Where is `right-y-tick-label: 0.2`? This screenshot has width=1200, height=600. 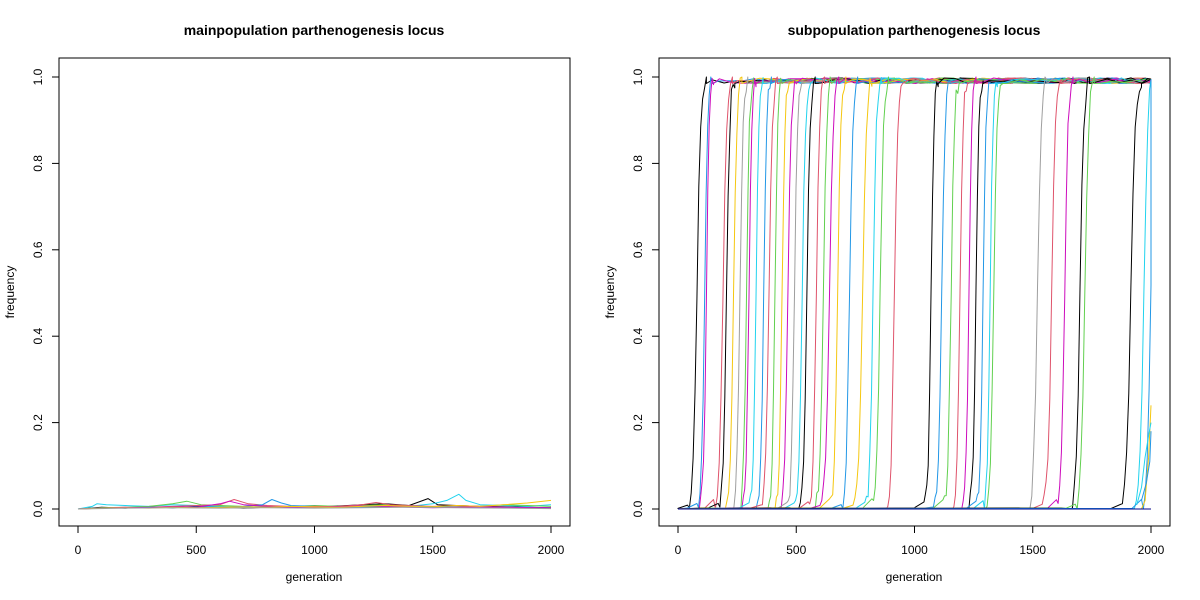 right-y-tick-label: 0.2 is located at coordinates (638, 422).